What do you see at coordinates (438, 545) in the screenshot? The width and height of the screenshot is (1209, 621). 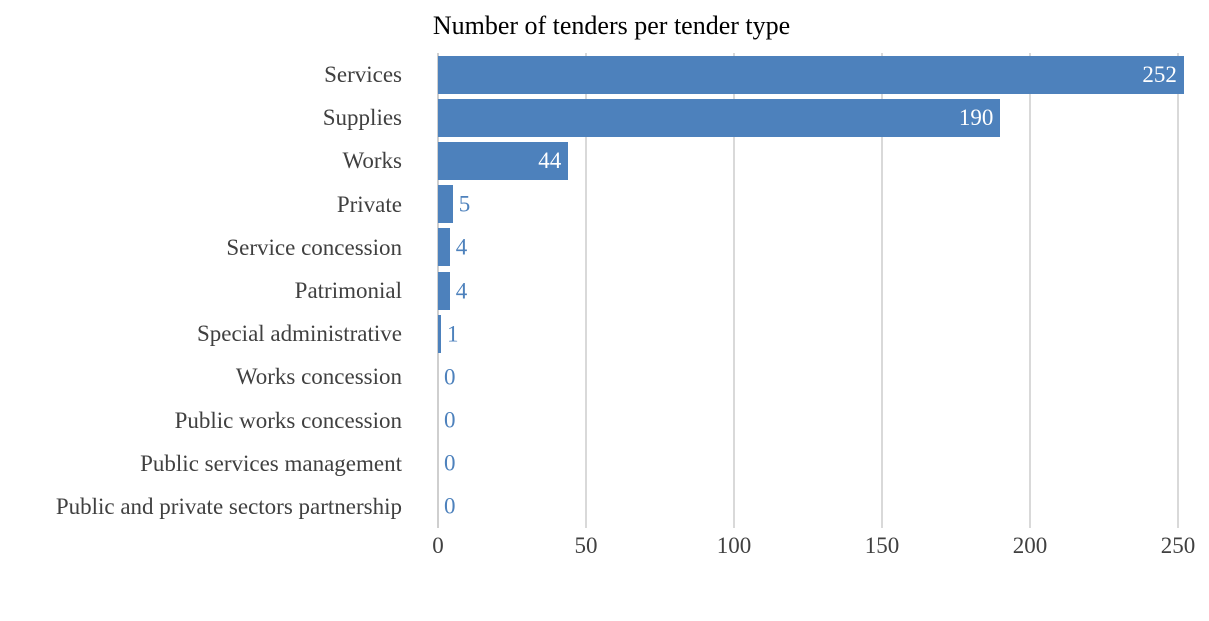 I see `x-tick-label: 0` at bounding box center [438, 545].